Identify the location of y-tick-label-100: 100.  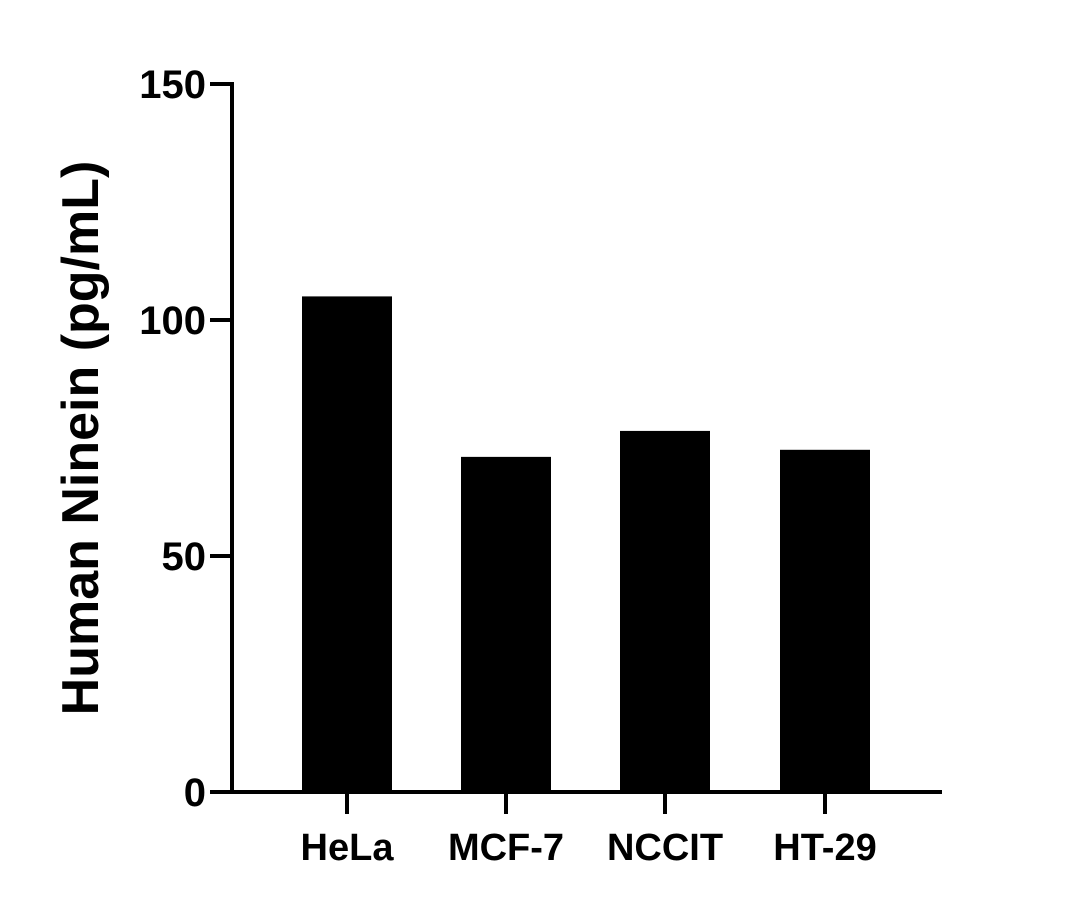
(172, 321).